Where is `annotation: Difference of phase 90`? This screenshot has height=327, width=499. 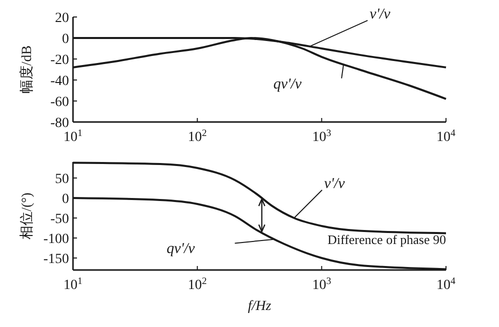
annotation: Difference of phase 90 is located at coordinates (386, 240).